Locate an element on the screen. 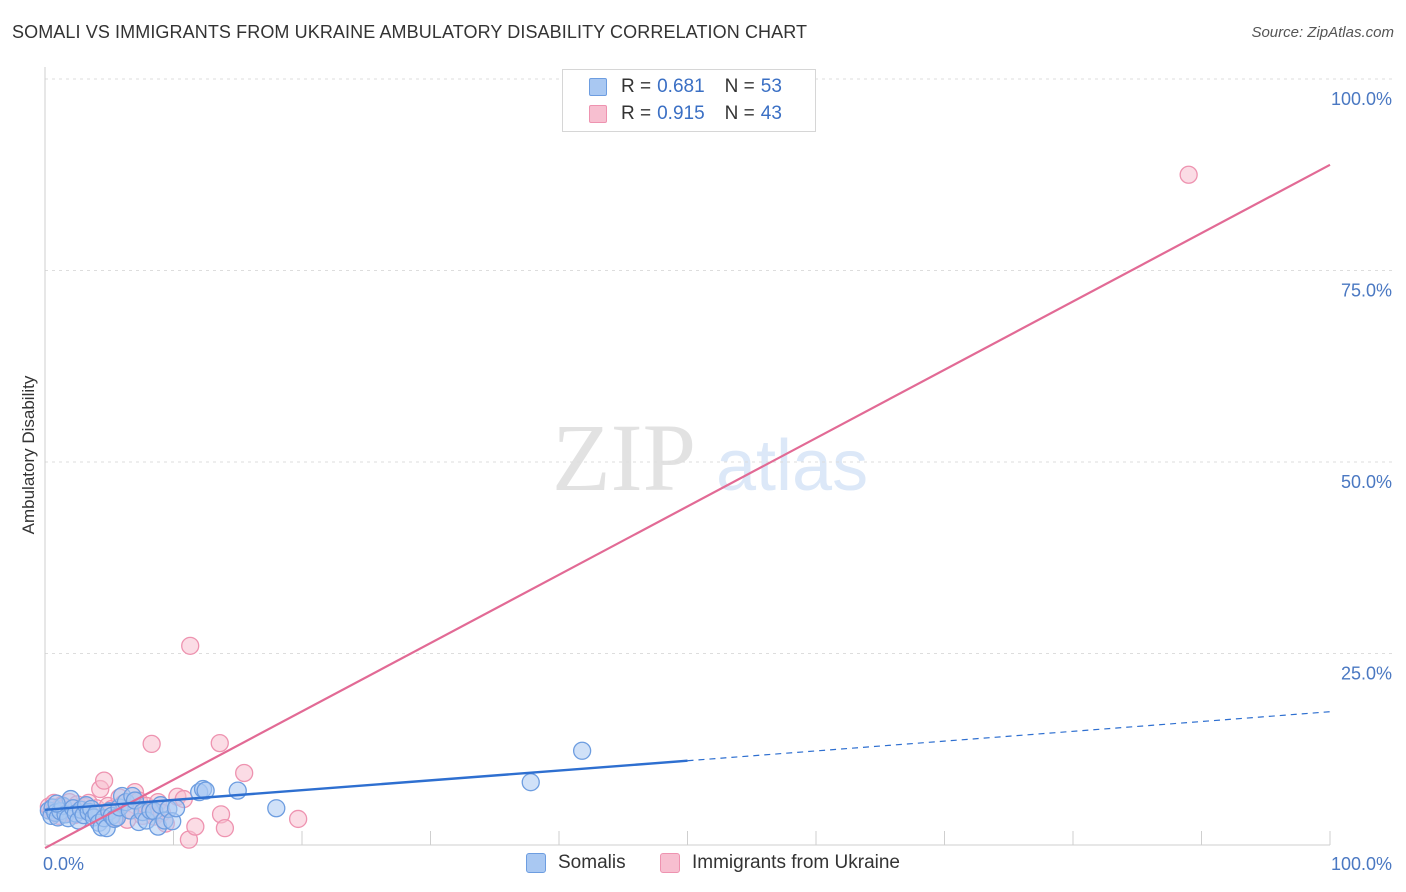 This screenshot has width=1406, height=892. legend-row-ukraine: R = 0.915 N = 43 is located at coordinates (685, 114).